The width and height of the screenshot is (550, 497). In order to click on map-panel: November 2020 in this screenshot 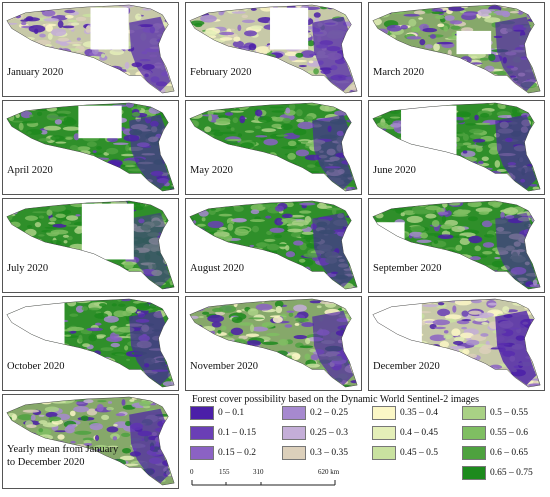, I will do `click(273, 343)`.